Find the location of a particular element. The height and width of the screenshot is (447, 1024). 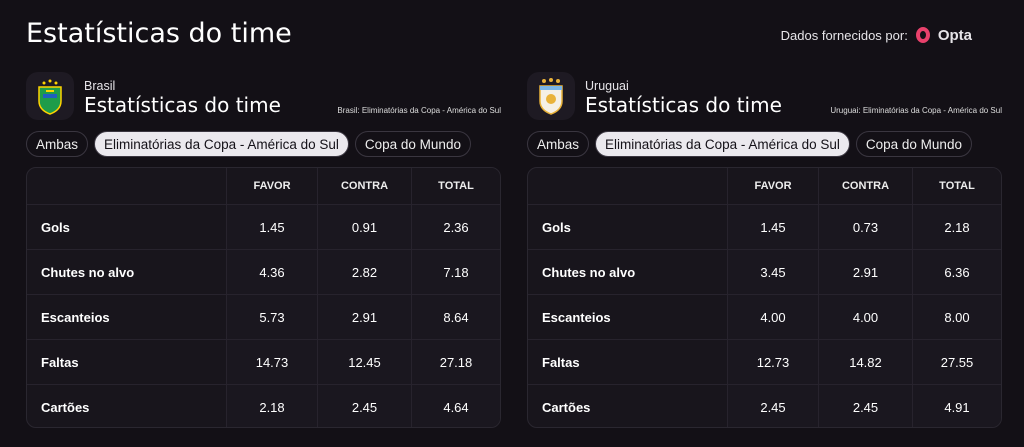

stat-value: 27.55 is located at coordinates (956, 361).